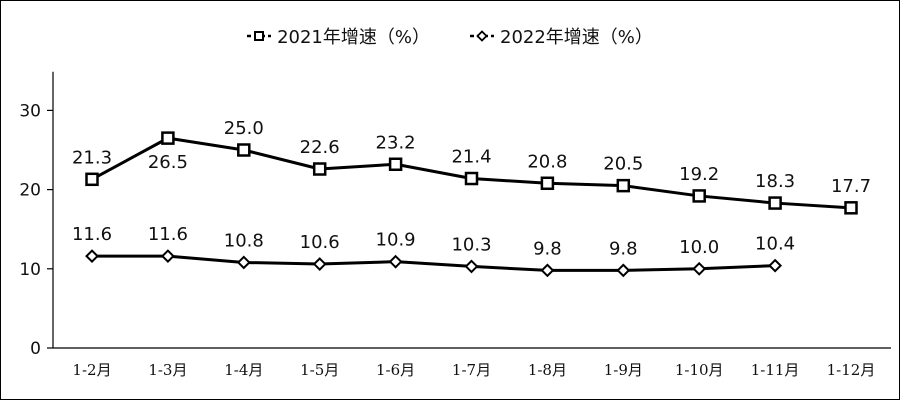 The image size is (900, 400). Describe the element at coordinates (30, 191) in the screenshot. I see `y-tick-label-2: 20` at that location.